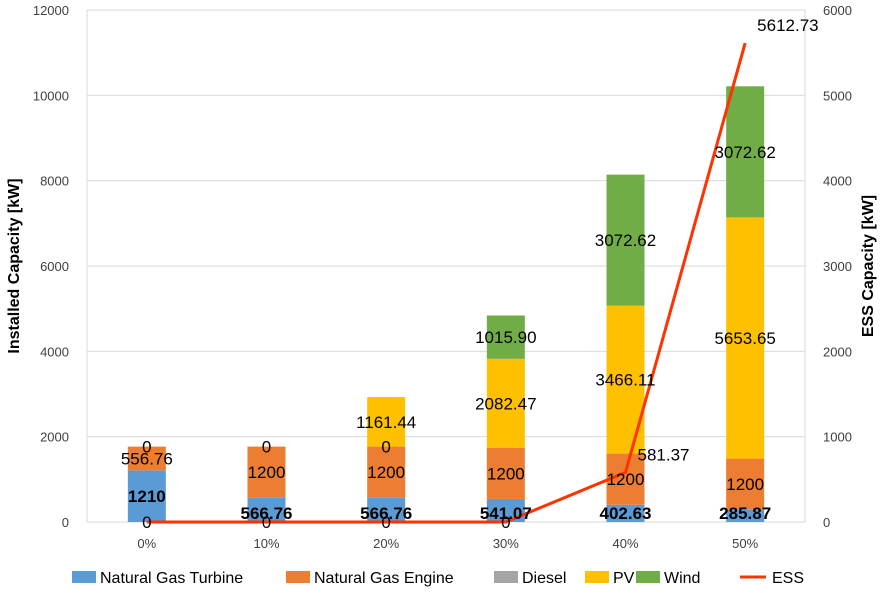 This screenshot has width=883, height=593. Describe the element at coordinates (837, 351) in the screenshot. I see `y2-tick-label: 2000` at that location.